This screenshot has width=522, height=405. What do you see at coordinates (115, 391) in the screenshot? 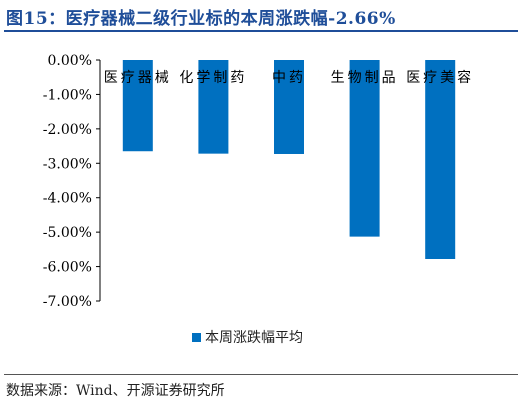
I see `source-note: 数据来源：Wind、开源证券研究所` at bounding box center [115, 391].